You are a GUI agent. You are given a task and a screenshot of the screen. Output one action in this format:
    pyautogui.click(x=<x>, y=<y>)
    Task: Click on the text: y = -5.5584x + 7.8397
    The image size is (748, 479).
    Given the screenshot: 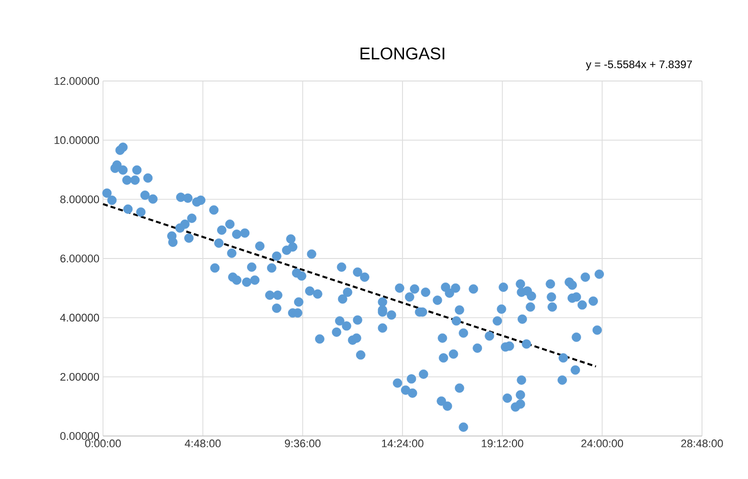 What is the action you would take?
    pyautogui.click(x=639, y=65)
    